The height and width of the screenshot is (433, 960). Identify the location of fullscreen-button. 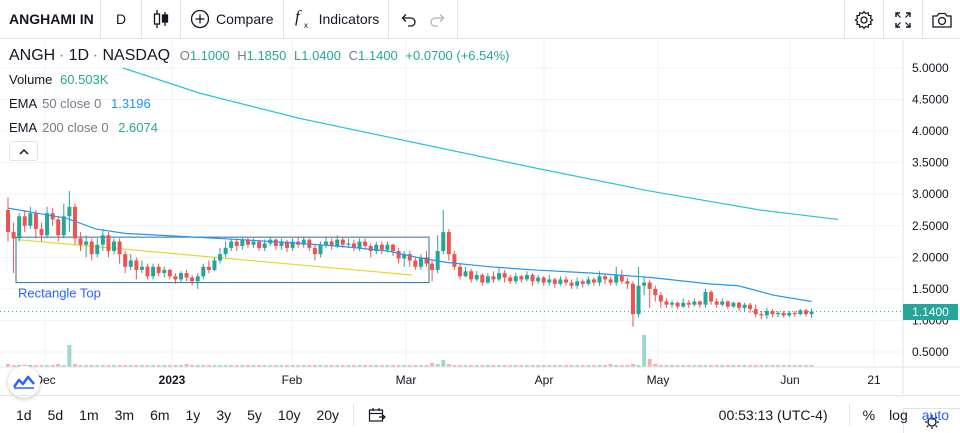
(903, 19).